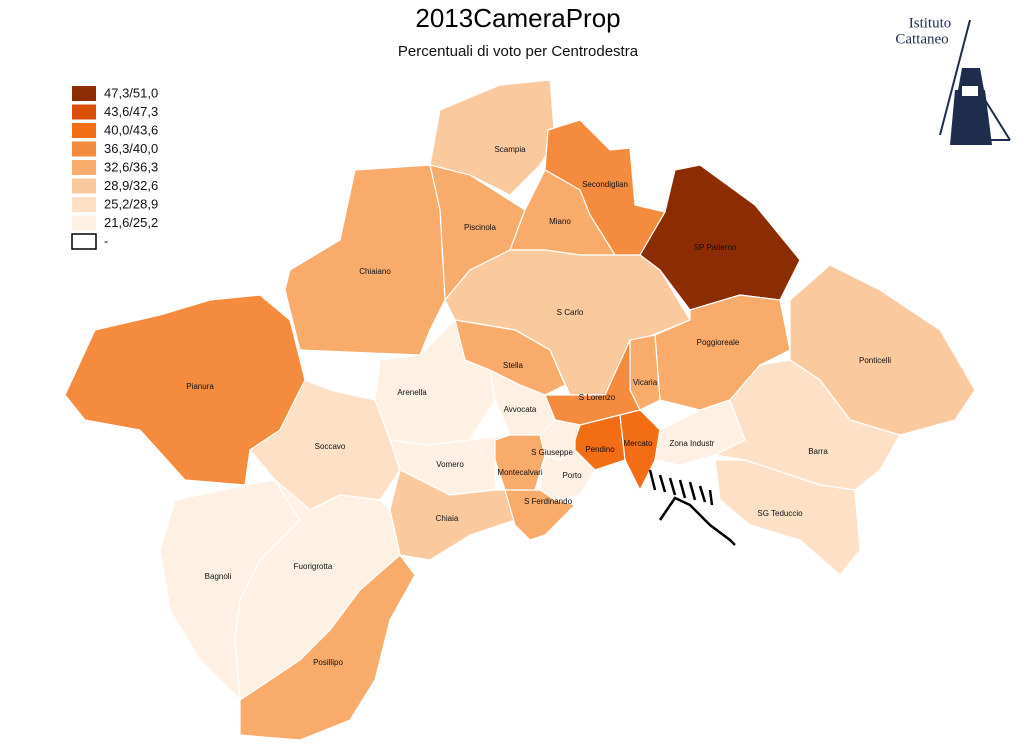 This screenshot has height=750, width=1030. Describe the element at coordinates (131, 185) in the screenshot. I see `legend-label: 28,9/32,6` at that location.